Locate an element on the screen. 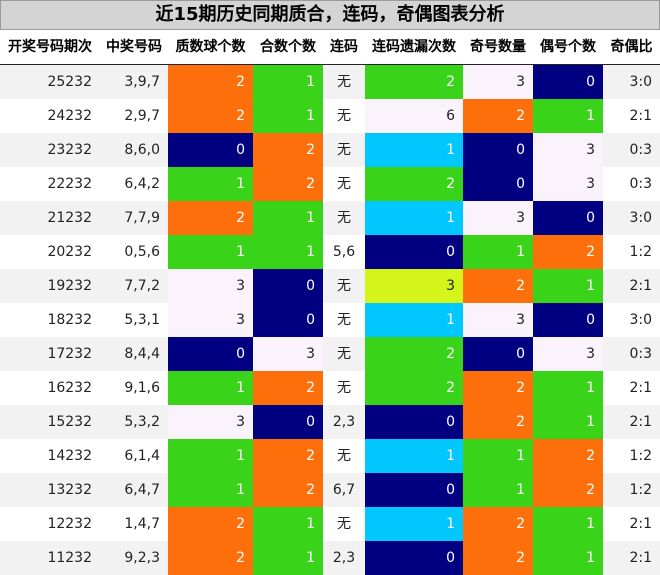  table-header: 开奖号码期次 中奖号码 质数球个数 合数个数 连码 连码遗漏次数 奇号数量 偶号个数 奇偶比 is located at coordinates (330, 47).